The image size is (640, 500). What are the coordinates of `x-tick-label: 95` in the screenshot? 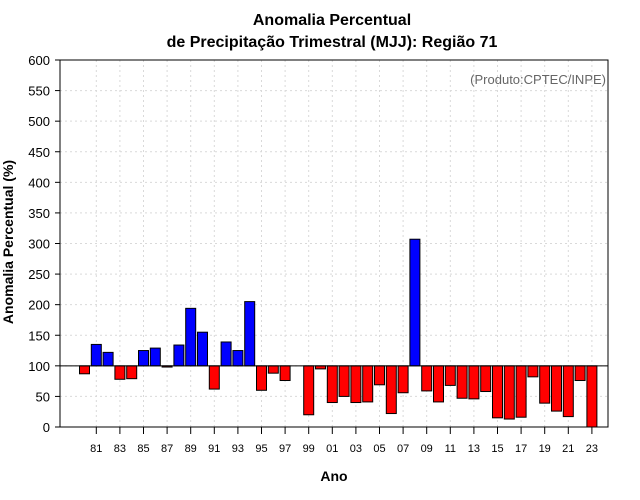 It's located at (261, 449).